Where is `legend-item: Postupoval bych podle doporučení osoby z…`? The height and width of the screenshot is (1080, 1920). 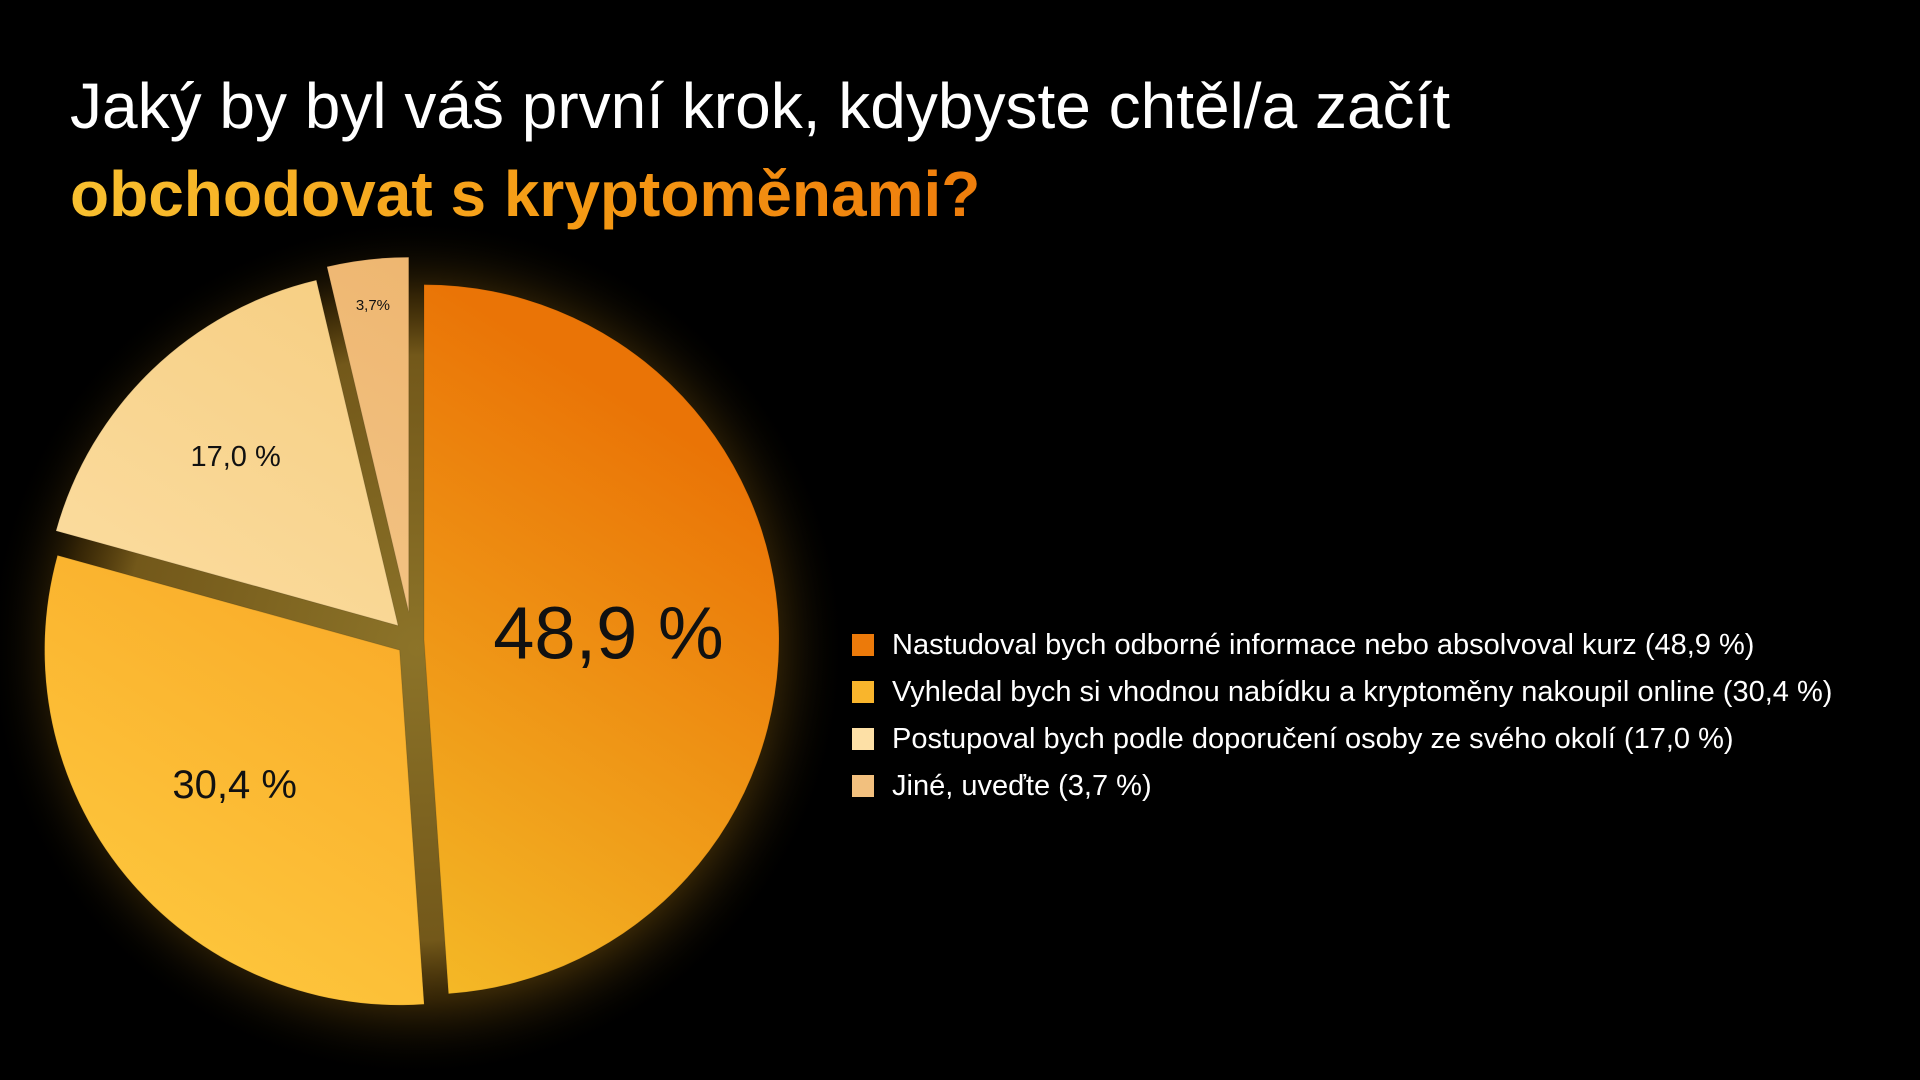
legend-item: Postupoval bych podle doporučení osoby z… is located at coordinates (1342, 739).